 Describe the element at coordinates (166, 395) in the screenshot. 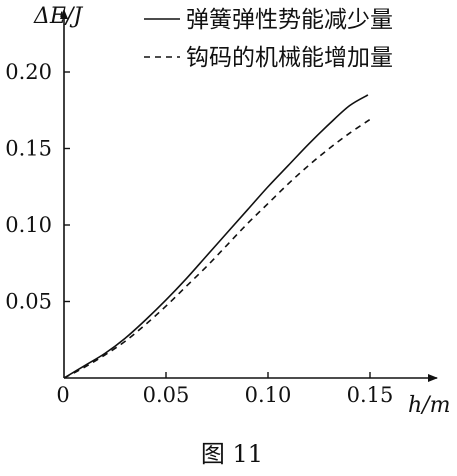

I see `x-tick-label: 0.05` at that location.